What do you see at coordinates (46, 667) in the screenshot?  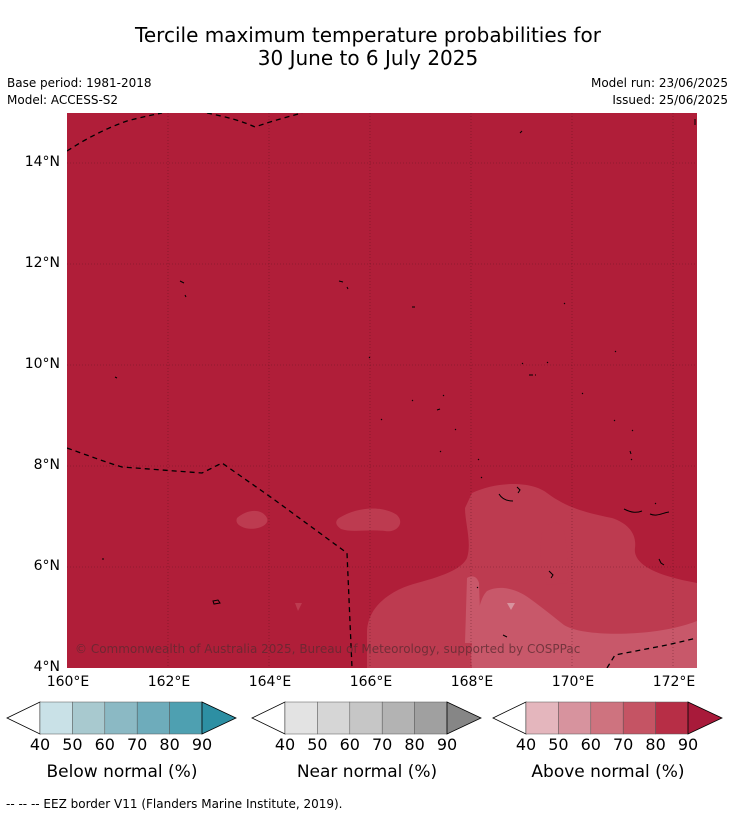 I see `lat-label-4n: 4°N` at bounding box center [46, 667].